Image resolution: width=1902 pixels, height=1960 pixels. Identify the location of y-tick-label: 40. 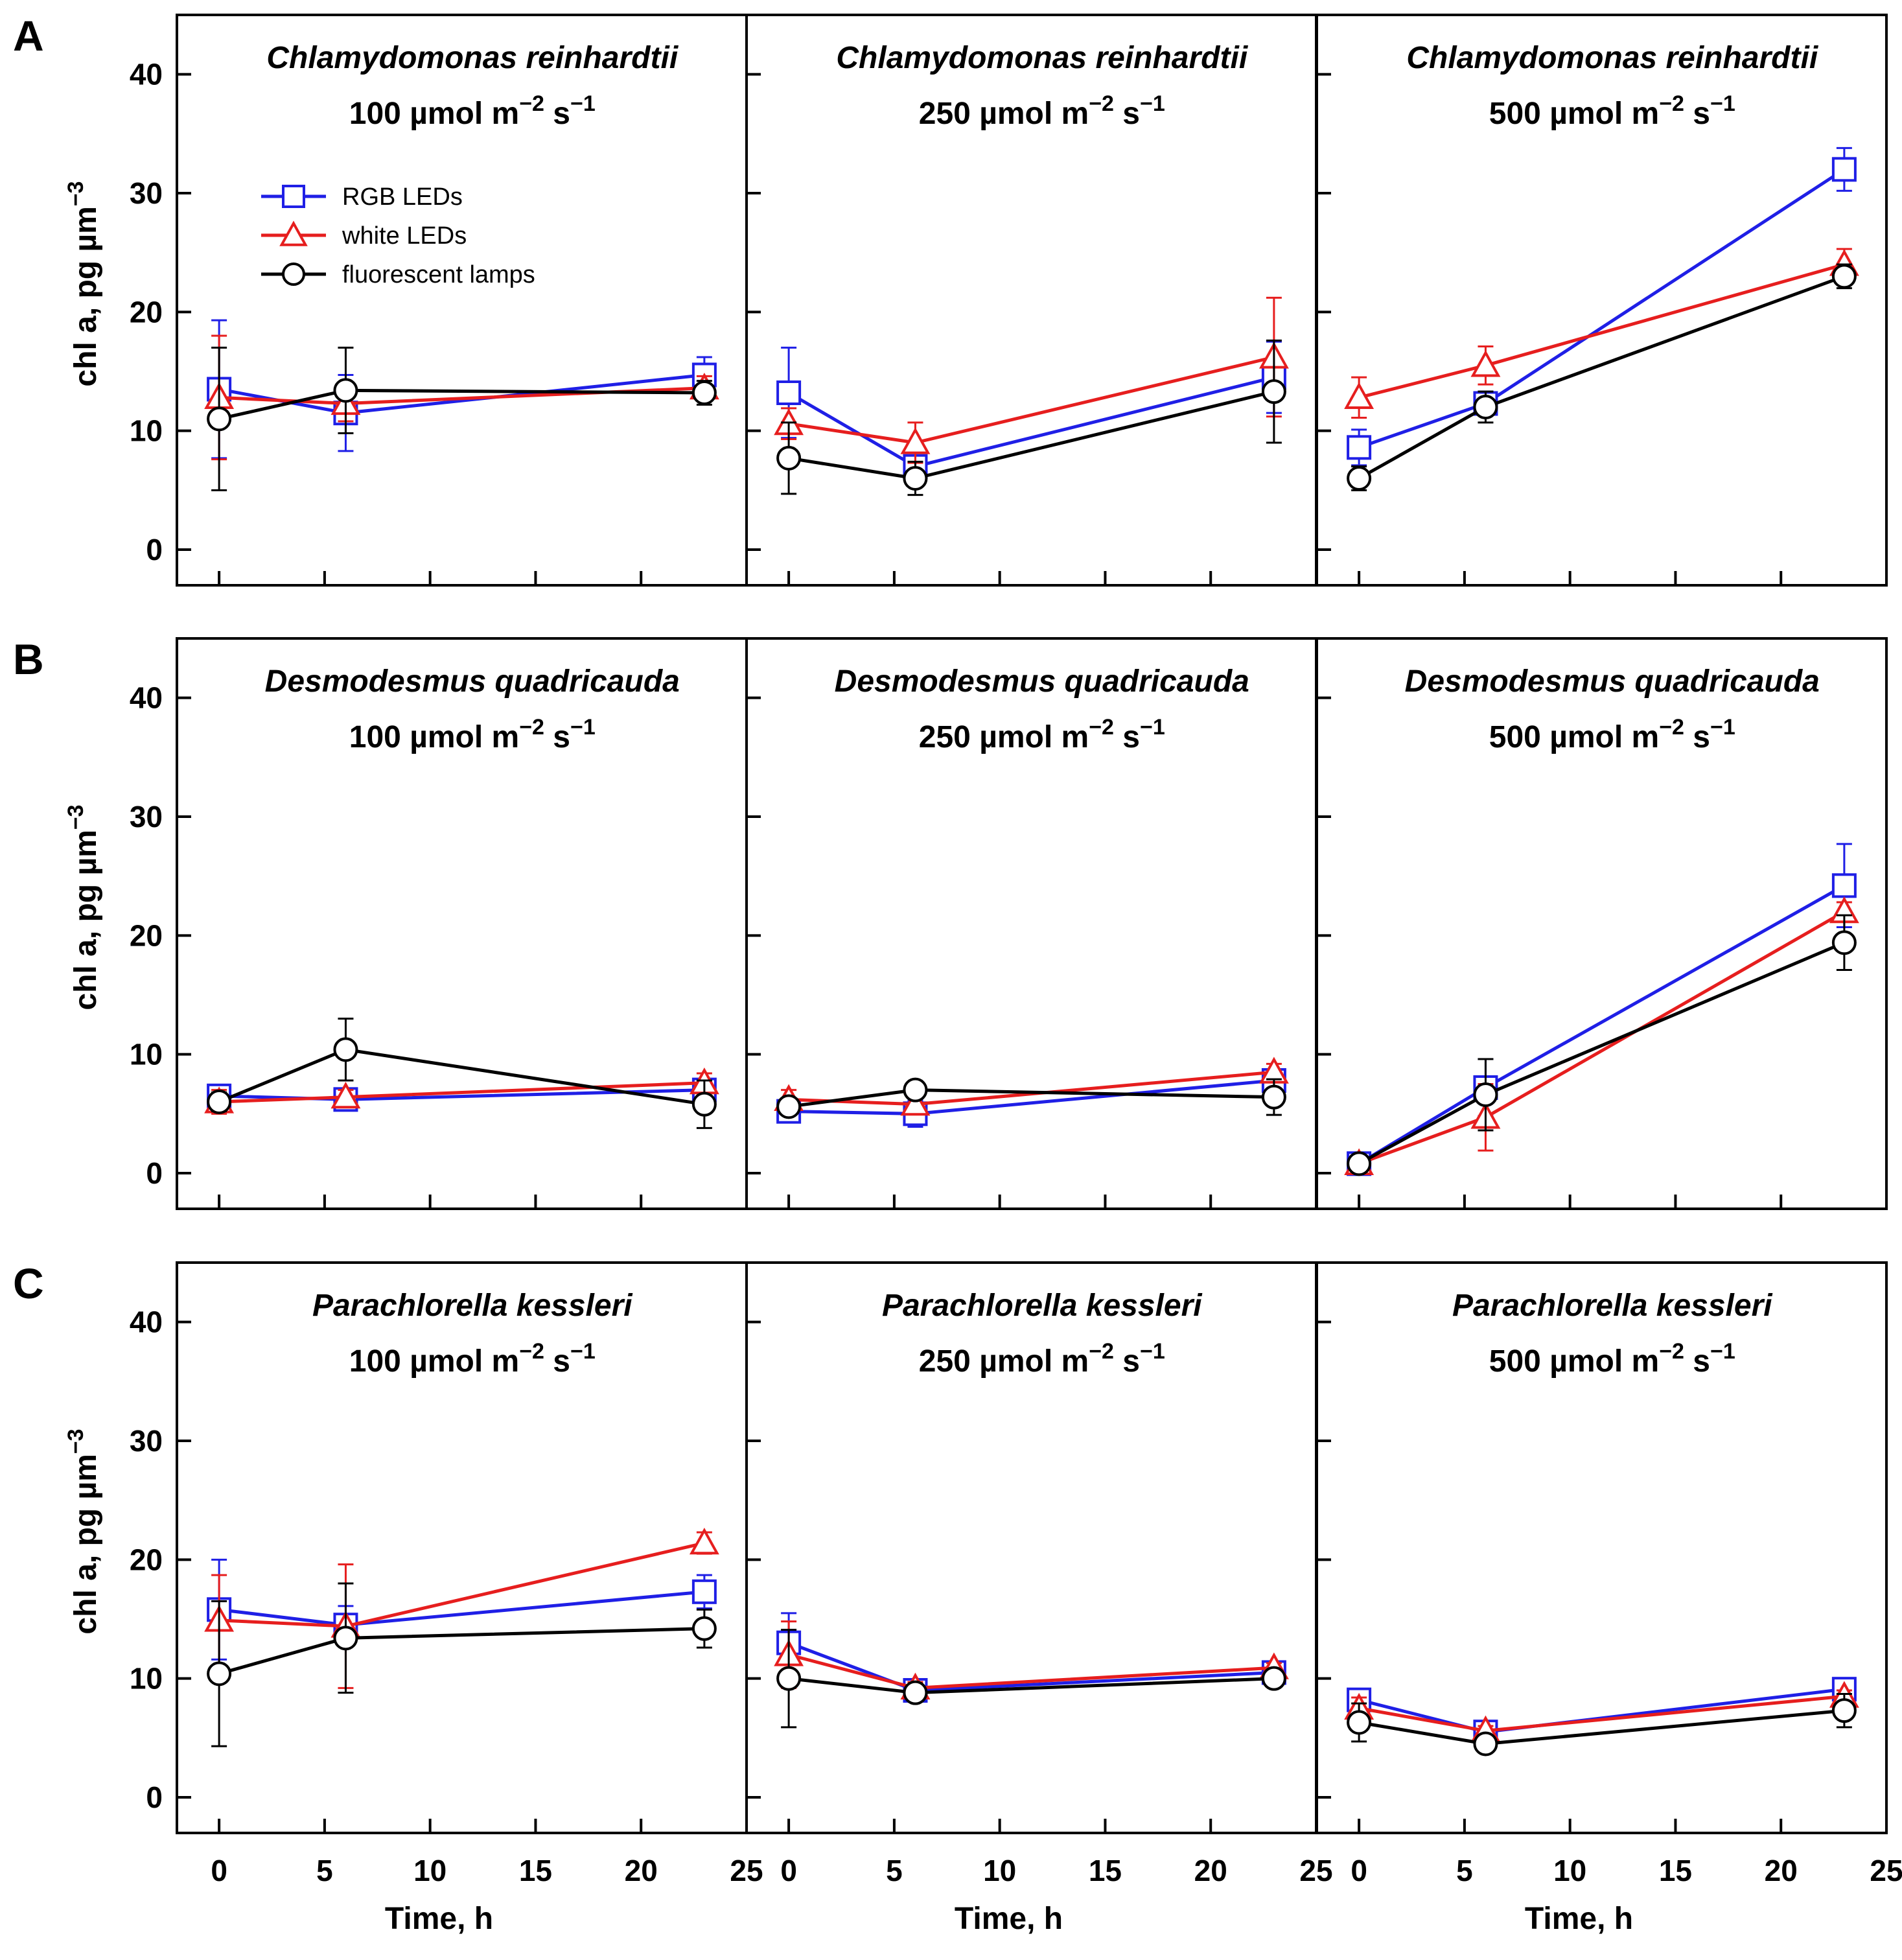
(146, 1322).